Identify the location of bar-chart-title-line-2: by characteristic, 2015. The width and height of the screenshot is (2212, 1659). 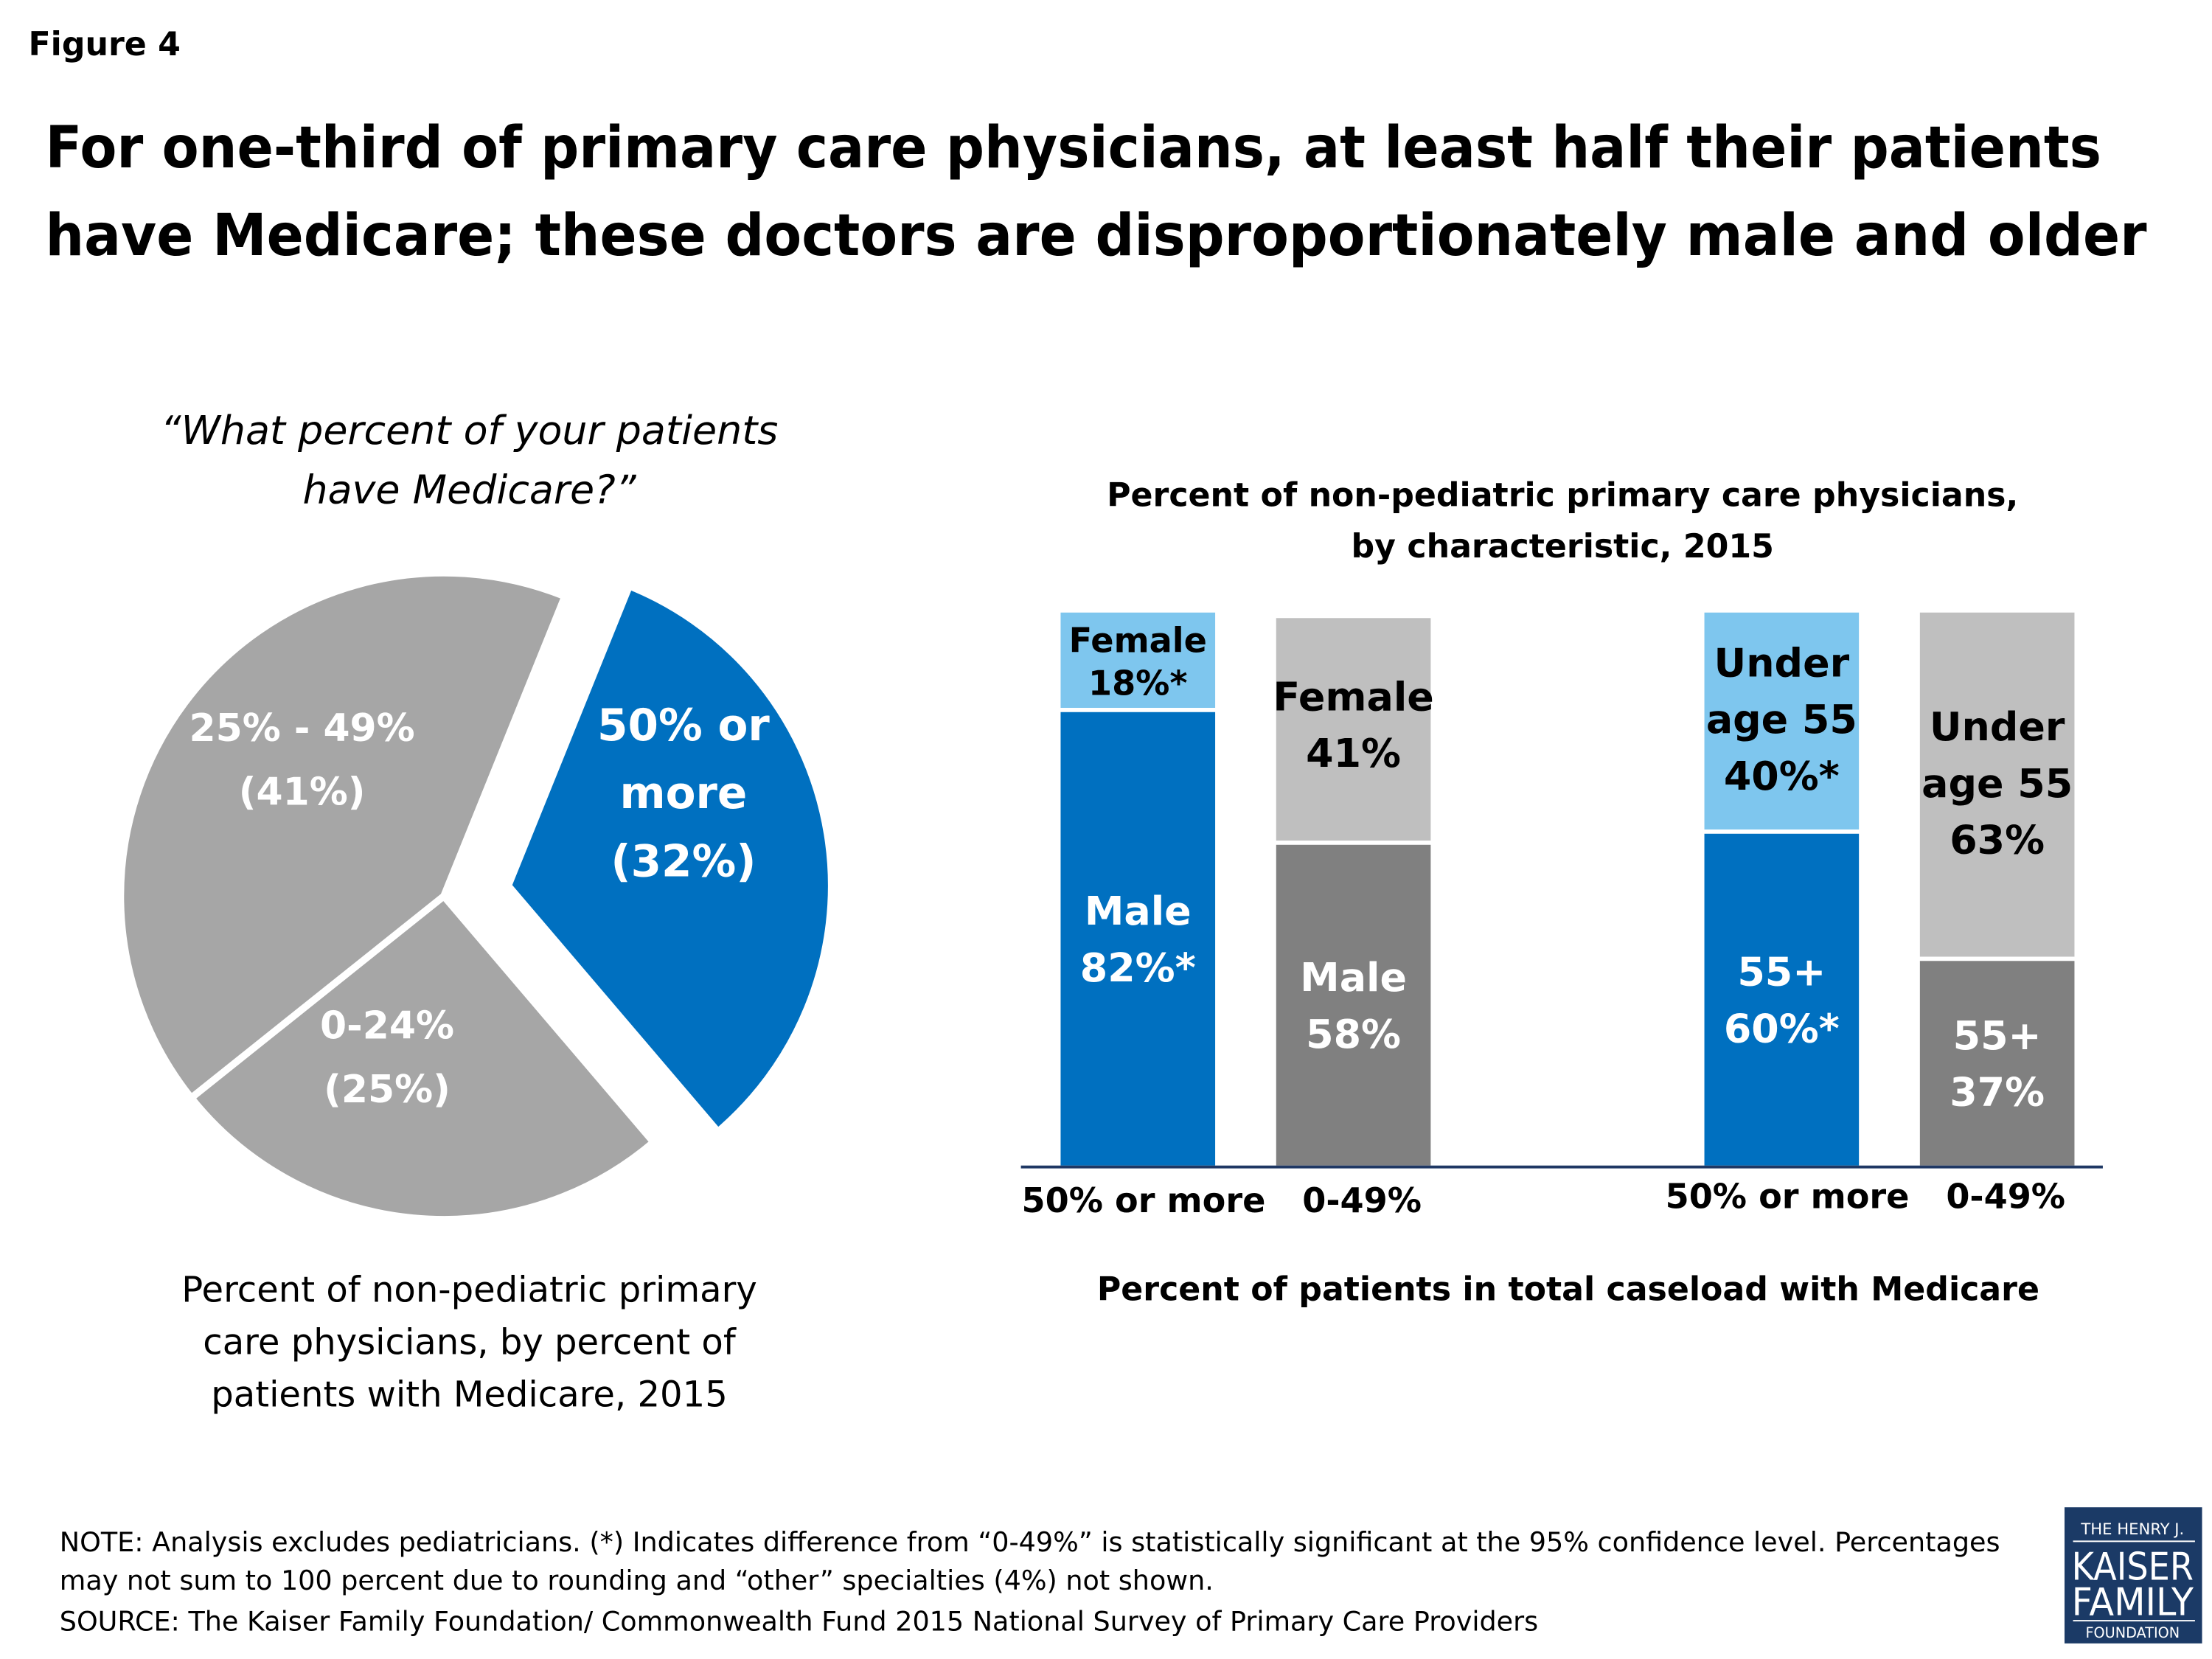
(1563, 547).